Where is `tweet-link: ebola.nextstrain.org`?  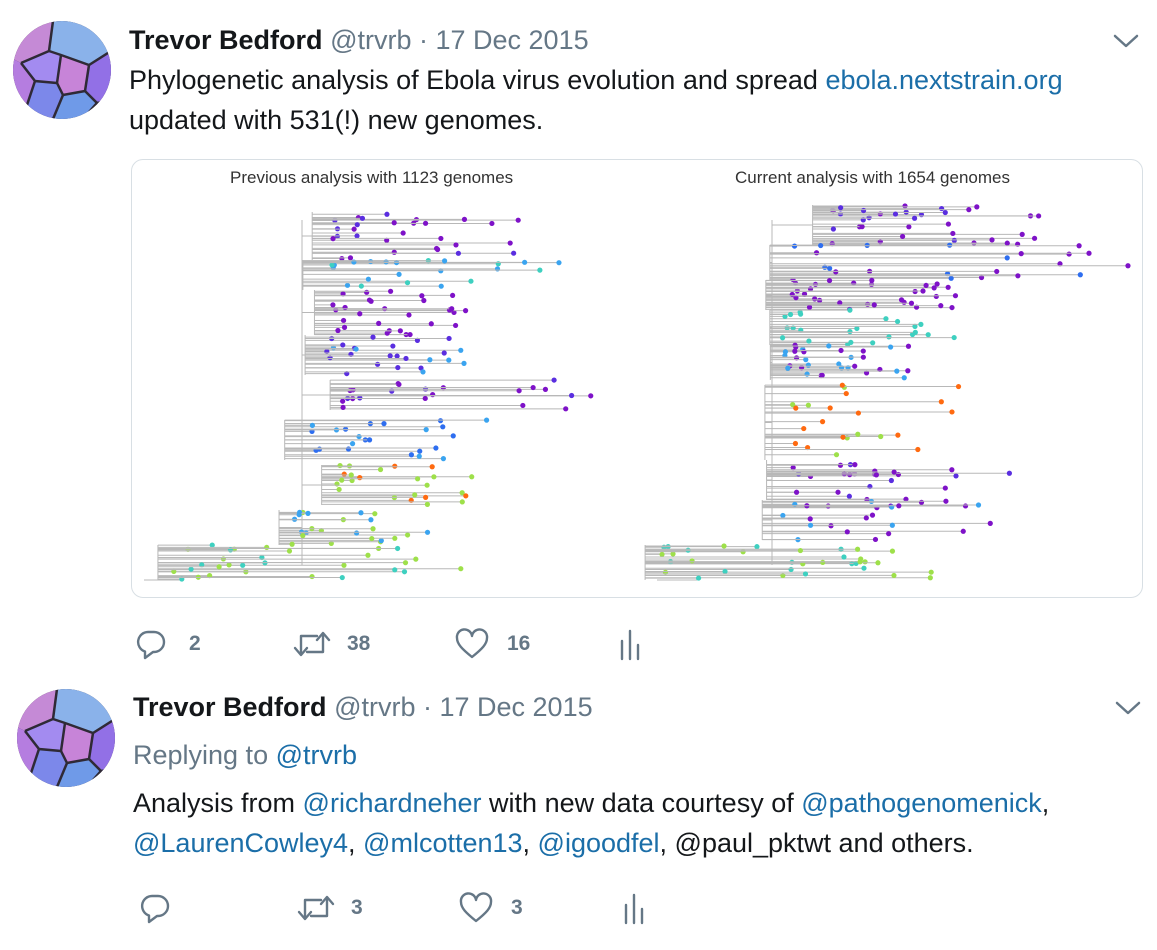
tweet-link: ebola.nextstrain.org is located at coordinates (944, 80).